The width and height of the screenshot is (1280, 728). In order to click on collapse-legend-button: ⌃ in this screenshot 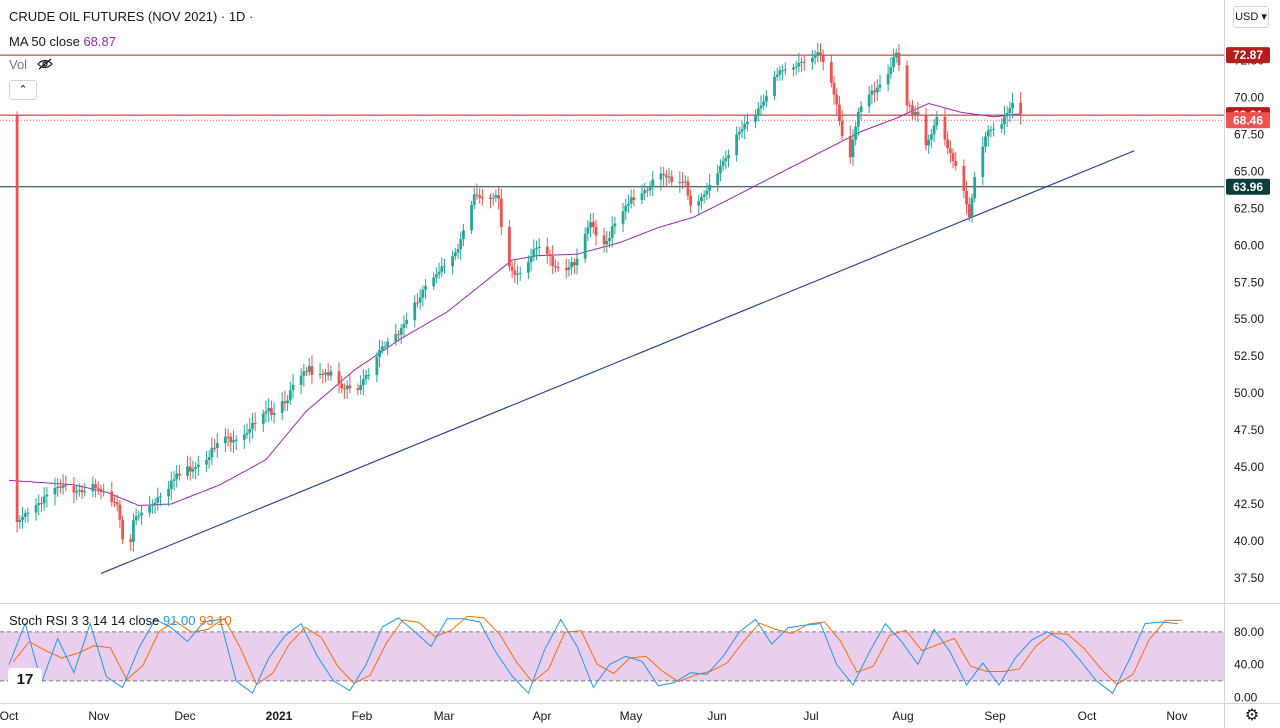, I will do `click(23, 90)`.